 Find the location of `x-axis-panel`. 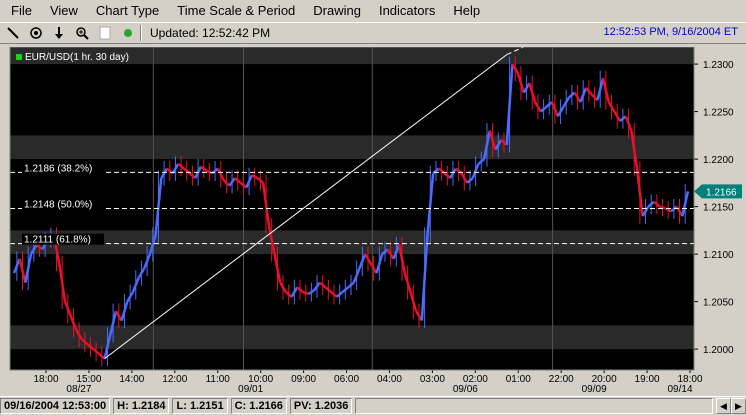

x-axis-panel is located at coordinates (375, 382).